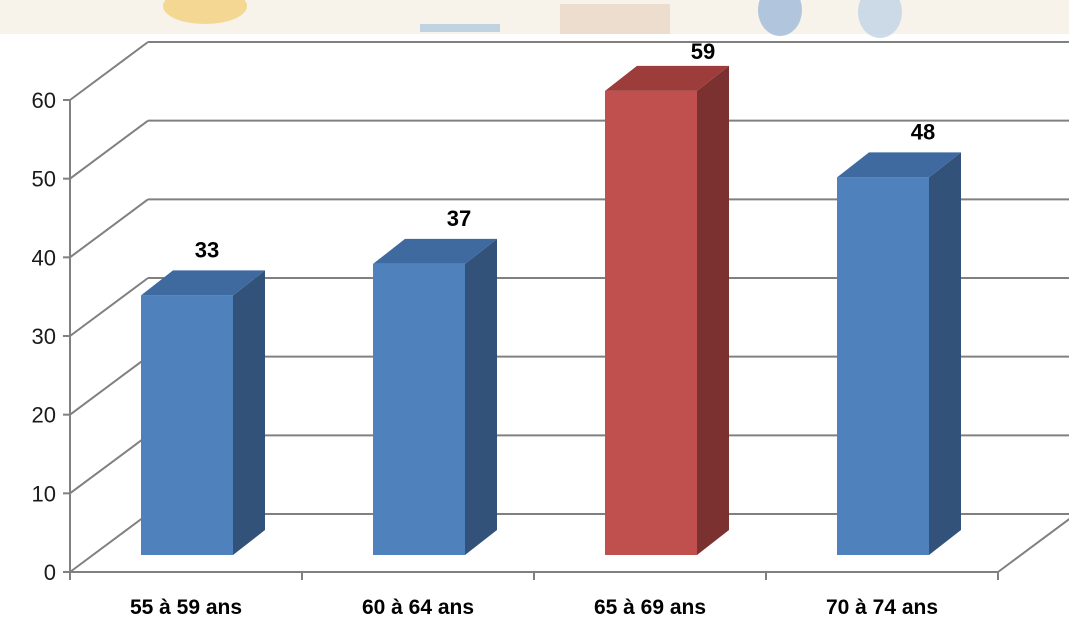  What do you see at coordinates (418, 607) in the screenshot?
I see `x-tick-label: 60 à 64 ans` at bounding box center [418, 607].